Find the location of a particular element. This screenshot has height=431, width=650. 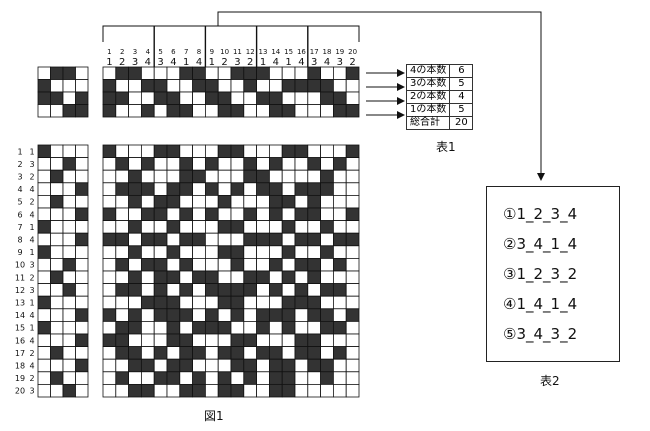

bracket-line is located at coordinates (231, 33).